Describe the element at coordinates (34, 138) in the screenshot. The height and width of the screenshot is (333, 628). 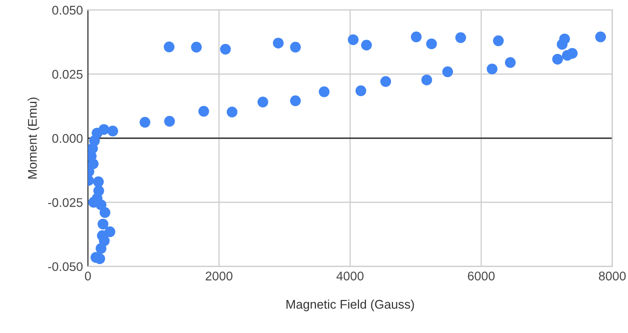
I see `y-axis-title: Moment (Emu)` at that location.